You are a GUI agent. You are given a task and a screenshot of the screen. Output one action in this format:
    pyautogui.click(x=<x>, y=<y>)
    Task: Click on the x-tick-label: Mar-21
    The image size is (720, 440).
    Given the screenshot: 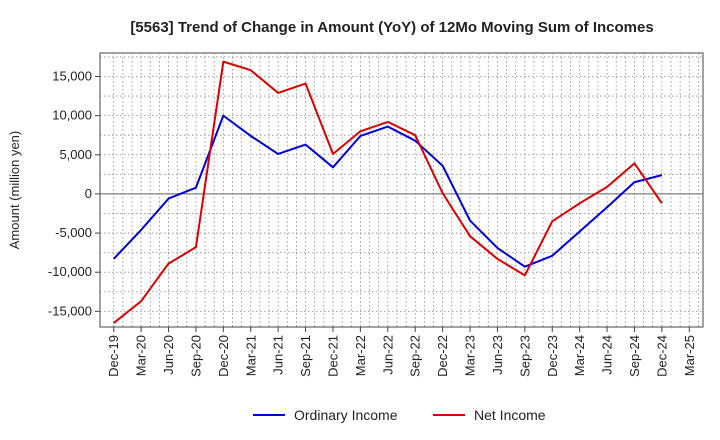 What is the action you would take?
    pyautogui.click(x=250, y=355)
    